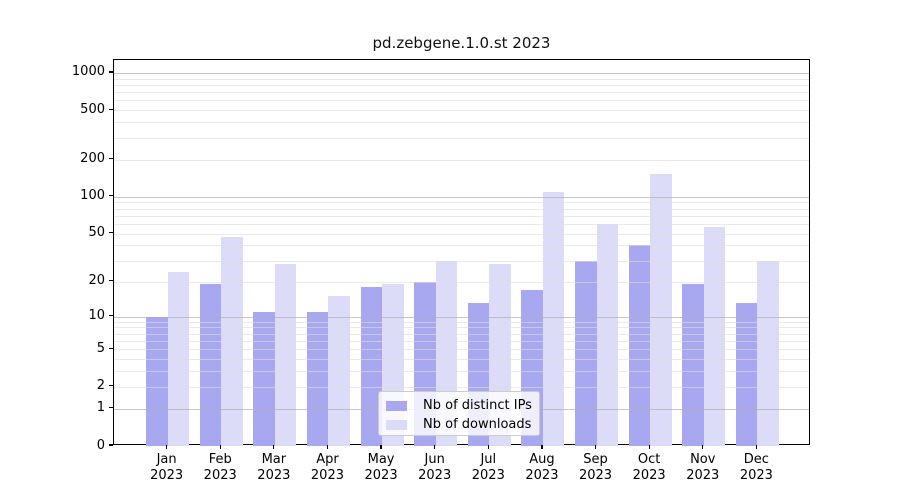  What do you see at coordinates (92, 196) in the screenshot?
I see `y-axis-tick-label: 100` at bounding box center [92, 196].